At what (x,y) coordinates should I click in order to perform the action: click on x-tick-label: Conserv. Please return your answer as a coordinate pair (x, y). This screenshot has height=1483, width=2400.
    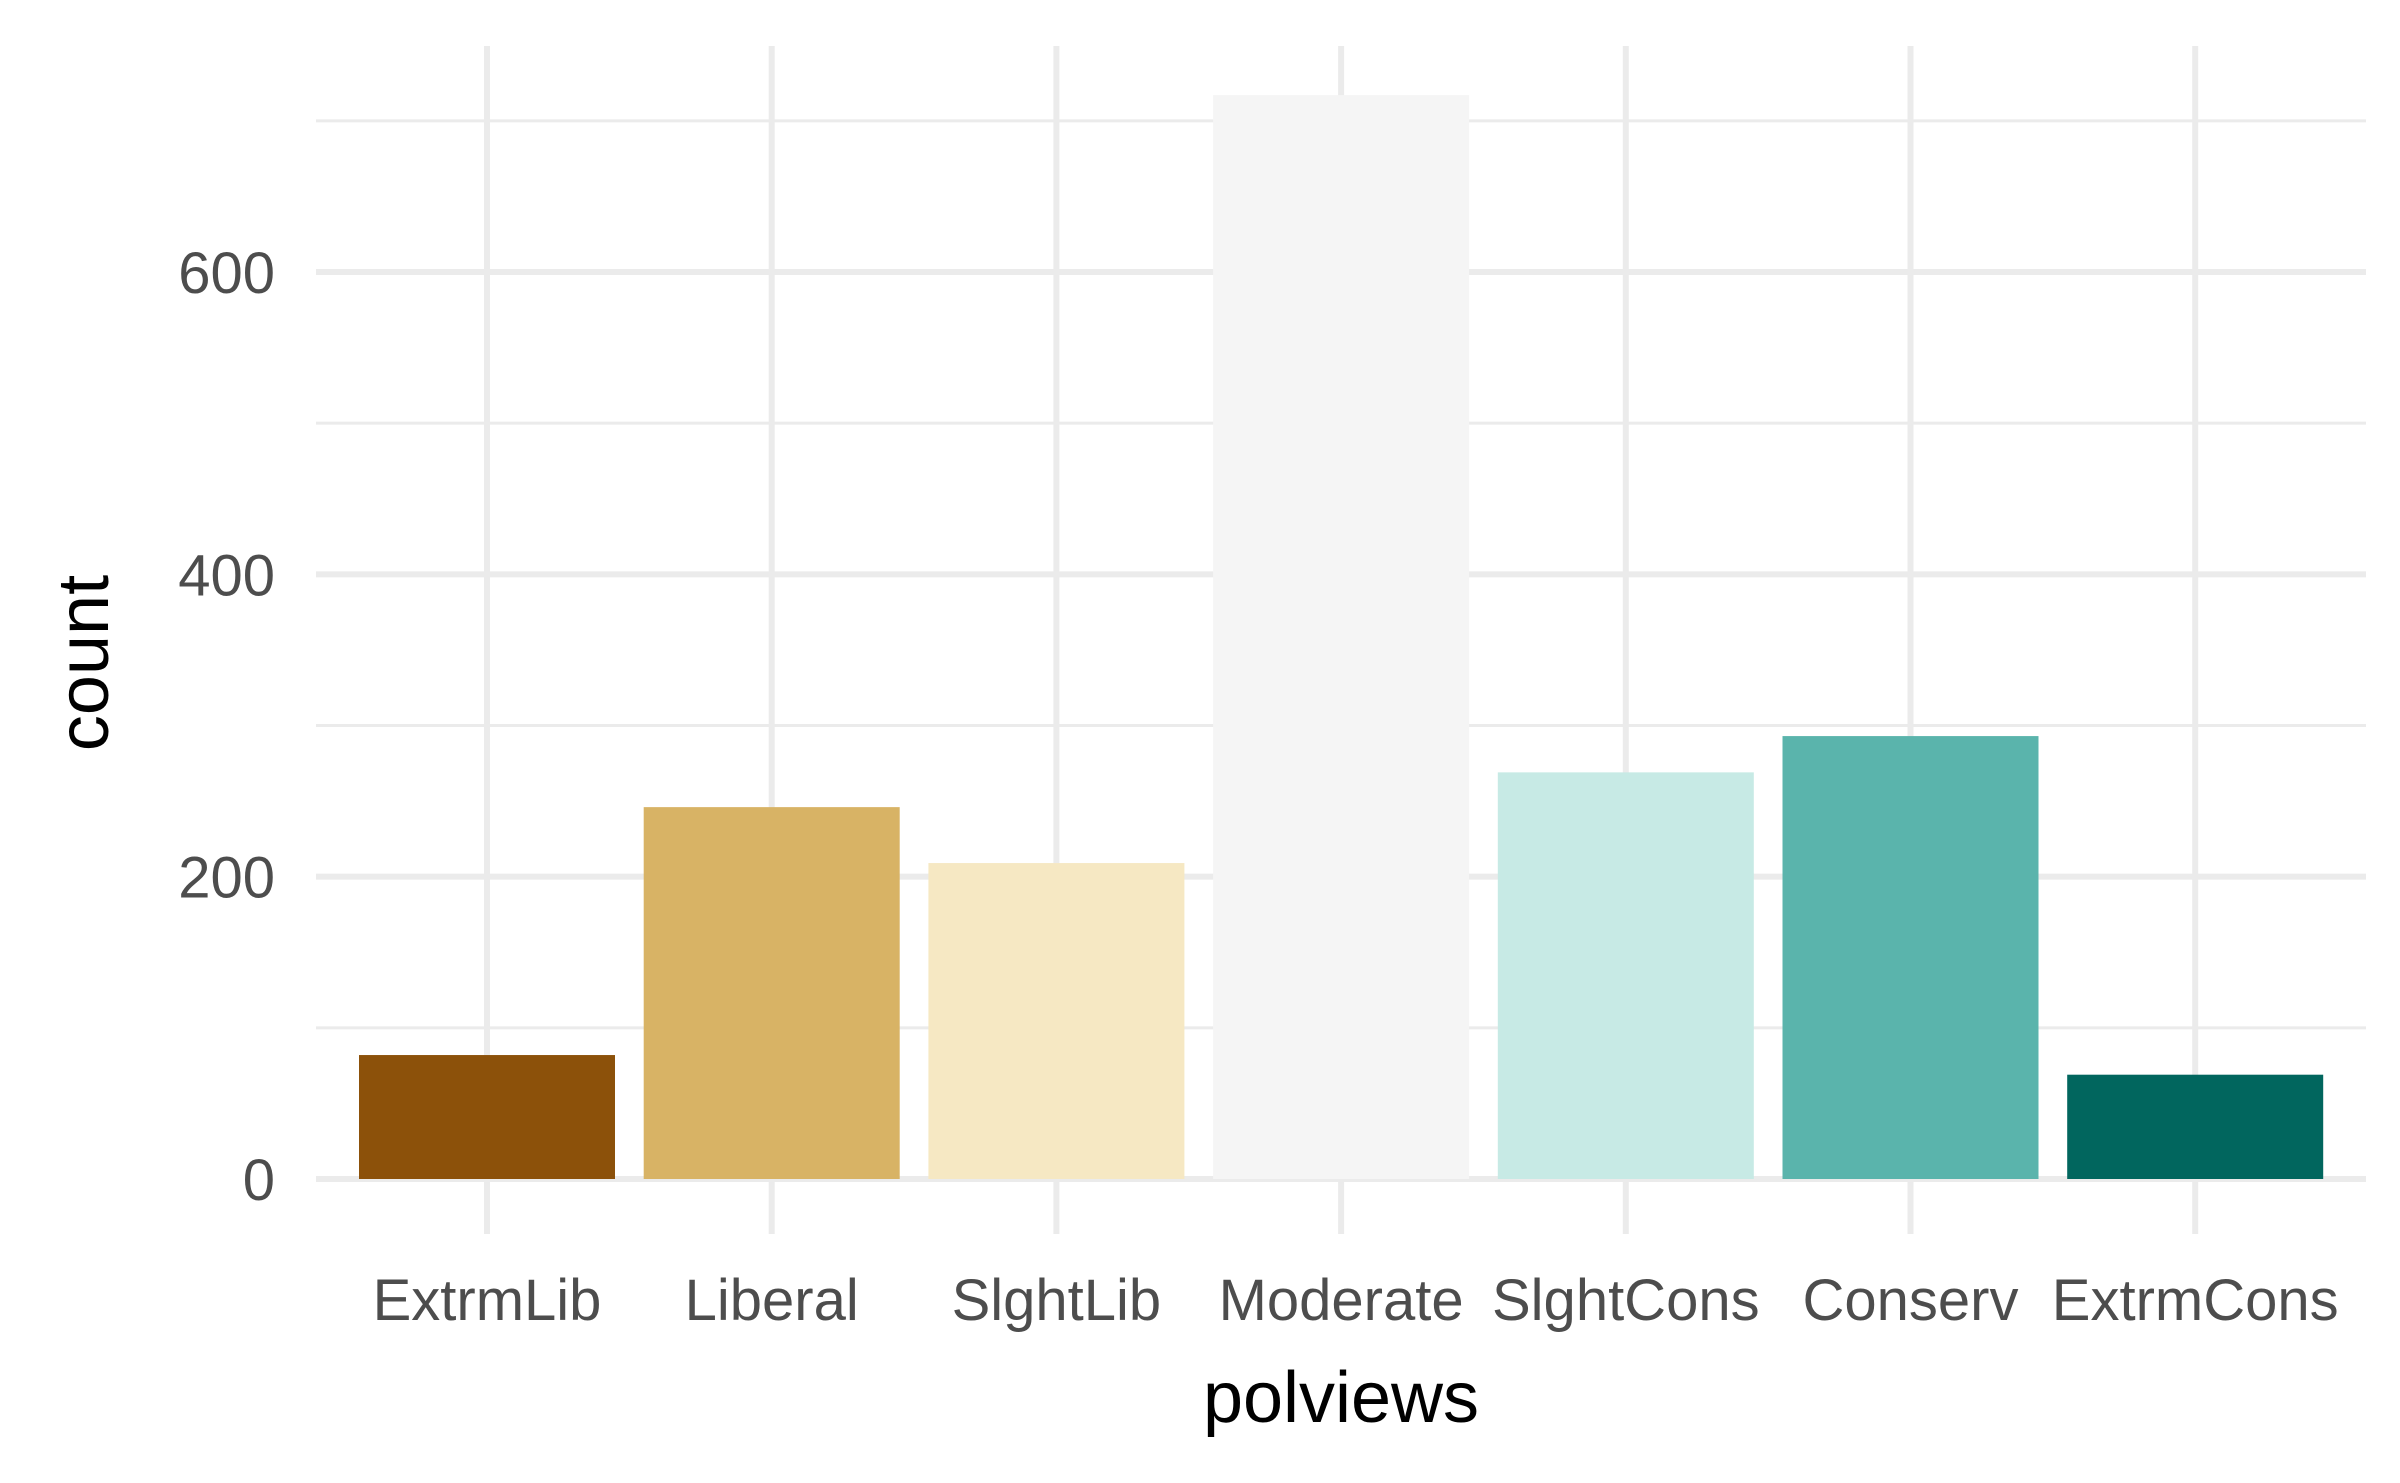
    Looking at the image, I should click on (1911, 1300).